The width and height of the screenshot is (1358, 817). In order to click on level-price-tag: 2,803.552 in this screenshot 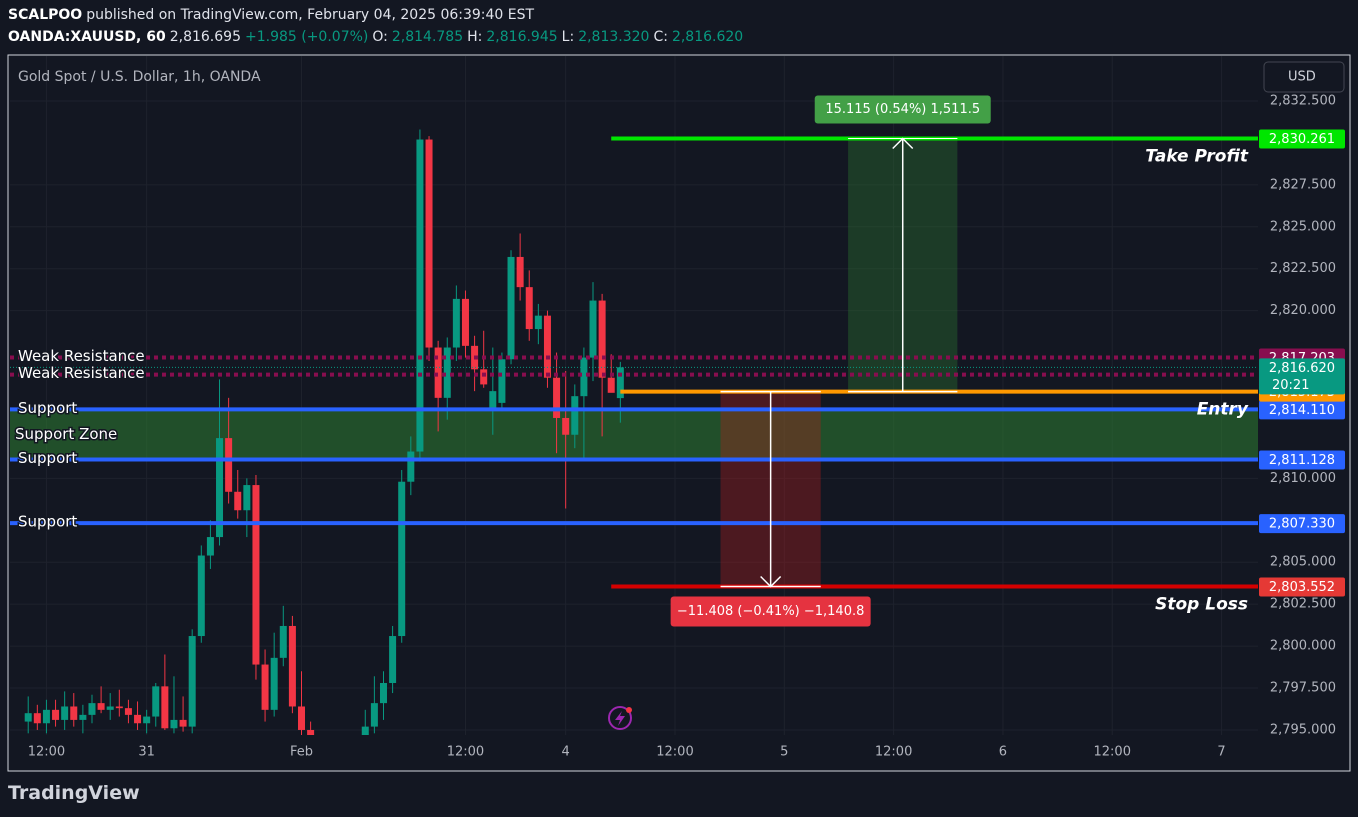, I will do `click(1302, 587)`.